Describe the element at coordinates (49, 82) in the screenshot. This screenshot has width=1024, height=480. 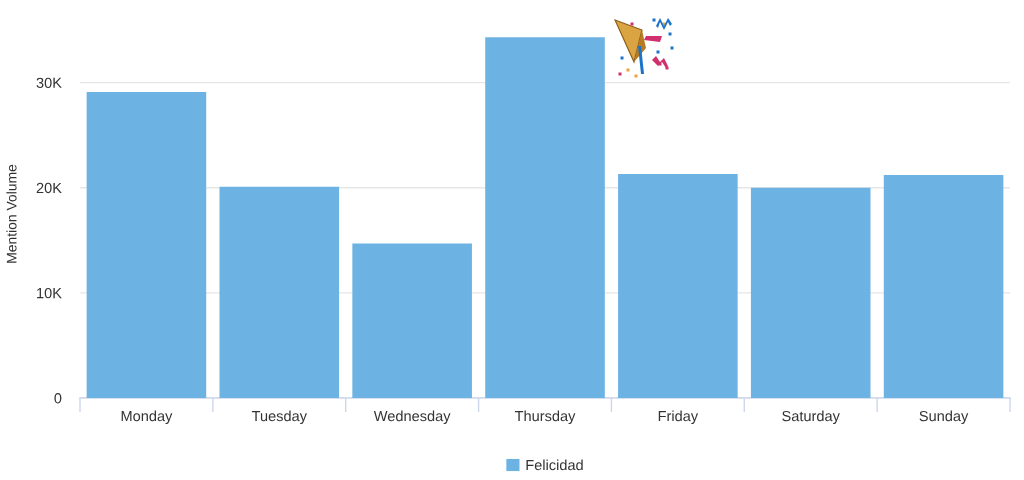
I see `y-tick-label: 30K` at that location.